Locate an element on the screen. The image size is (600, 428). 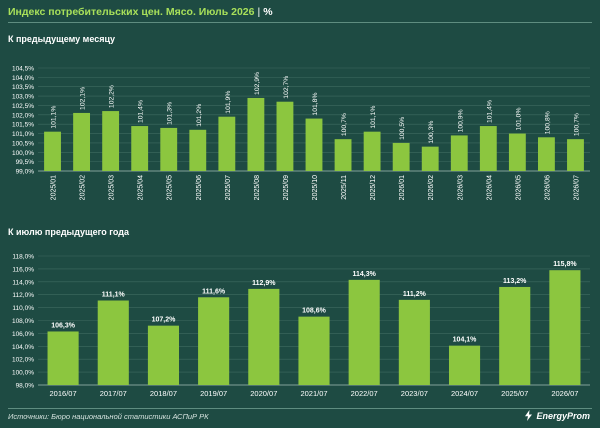
y-tick-label: 104,5% is located at coordinates (23, 69).